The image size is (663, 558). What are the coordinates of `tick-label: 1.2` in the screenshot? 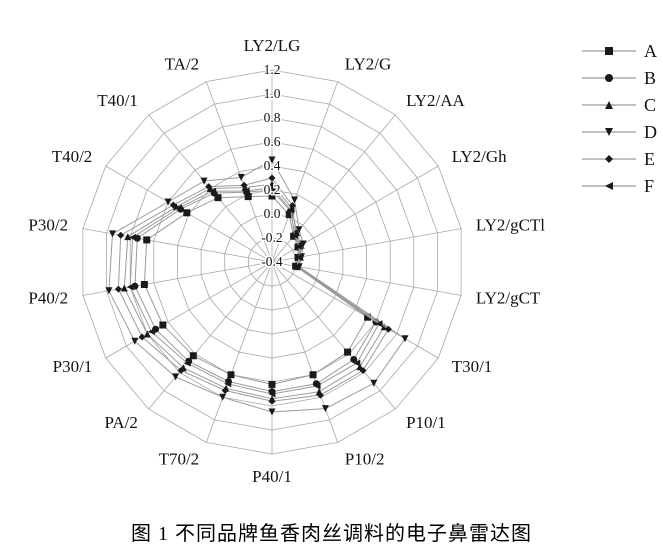 It's located at (272, 69).